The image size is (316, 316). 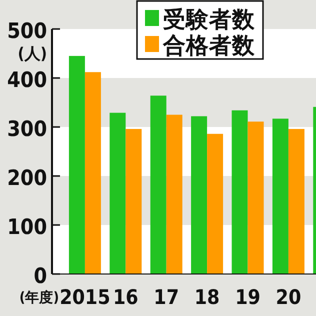 I want to click on y-tick-label: 500, so click(x=27, y=31).